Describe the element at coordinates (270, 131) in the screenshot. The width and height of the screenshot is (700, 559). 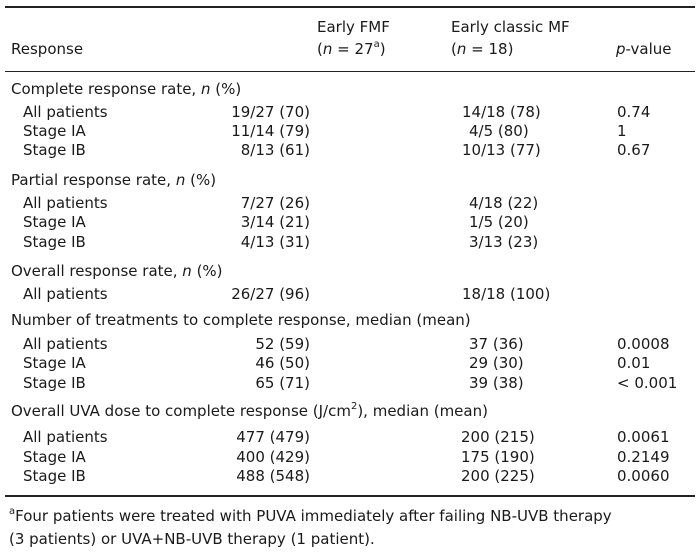
I see `cell-fmf: 11/14 (79)` at that location.